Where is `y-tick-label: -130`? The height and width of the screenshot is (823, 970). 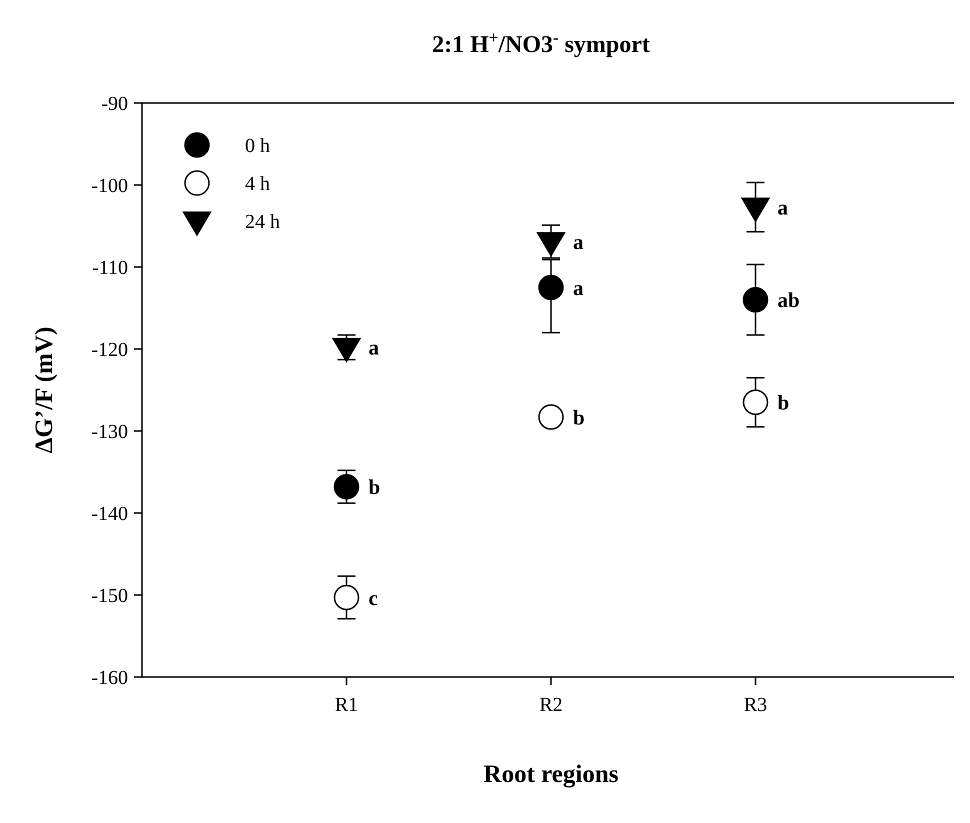 y-tick-label: -130 is located at coordinates (109, 432).